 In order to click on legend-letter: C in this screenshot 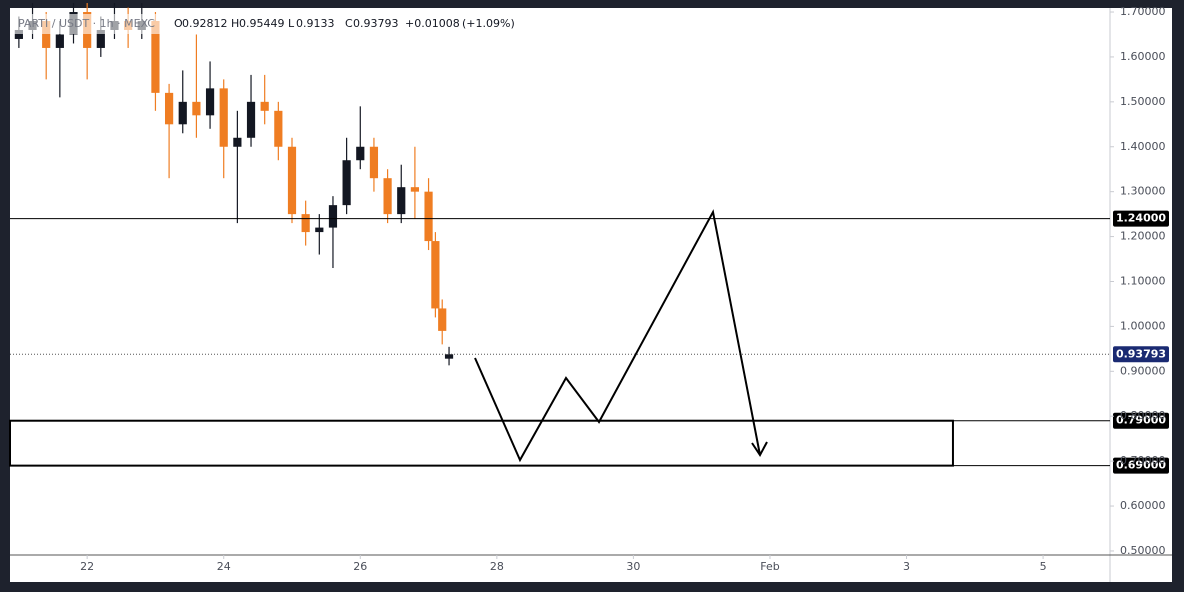, I will do `click(349, 23)`.